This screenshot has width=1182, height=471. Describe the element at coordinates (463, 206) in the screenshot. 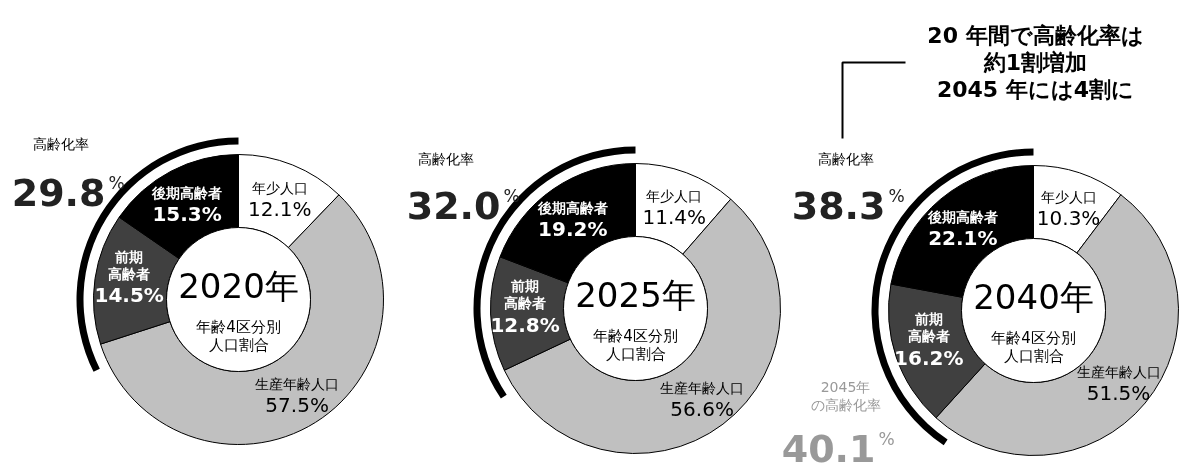

I see `text: 32.0%` at that location.